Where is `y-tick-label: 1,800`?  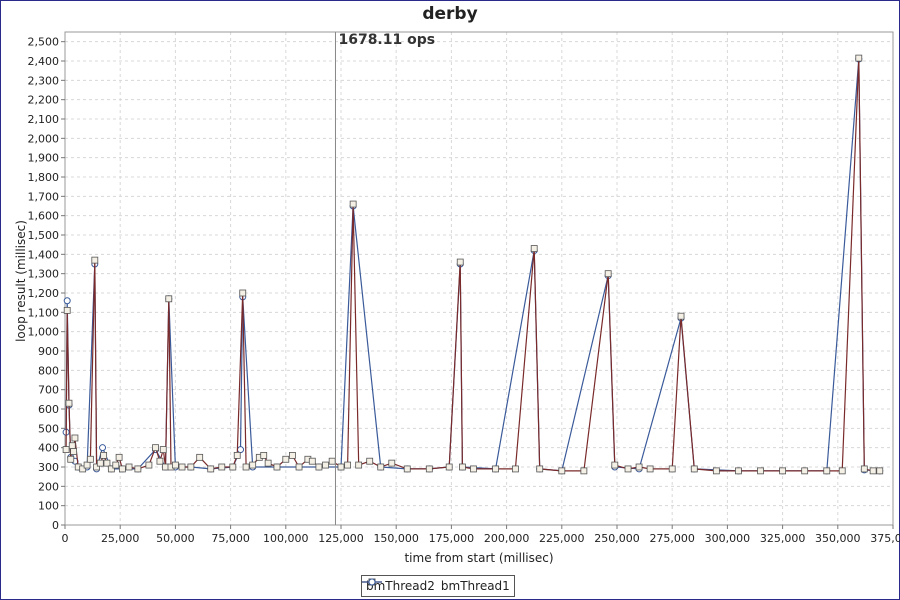 y-tick-label: 1,800 is located at coordinates (44, 177).